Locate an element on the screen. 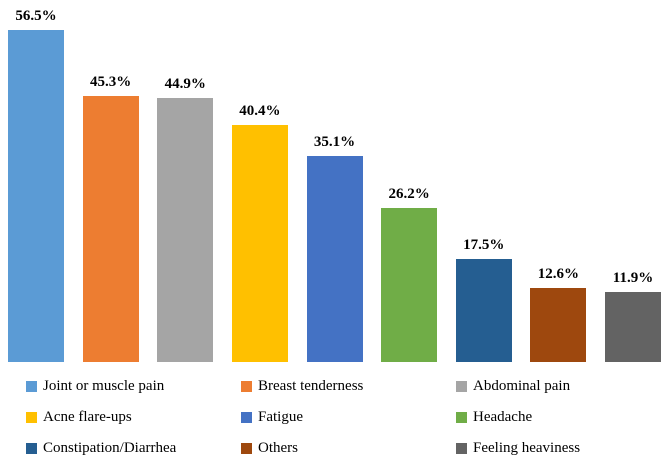 The height and width of the screenshot is (468, 669). legend-item: Others is located at coordinates (348, 448).